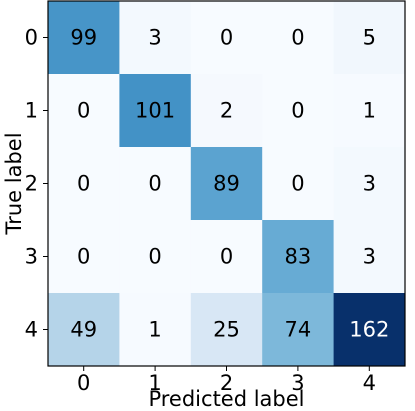 This screenshot has height=411, width=415. I want to click on cell-value: 162, so click(369, 330).